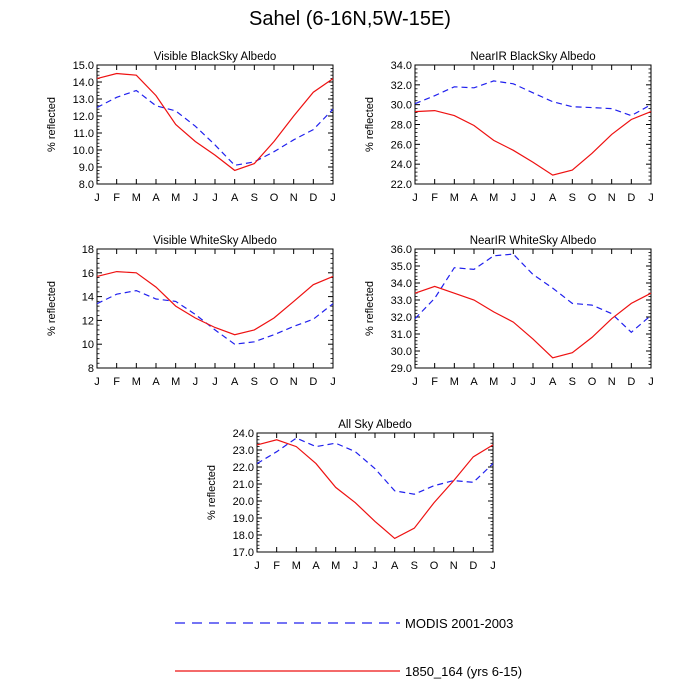  I want to click on panel-title: NearIR WhiteSky Albedo, so click(533, 241).